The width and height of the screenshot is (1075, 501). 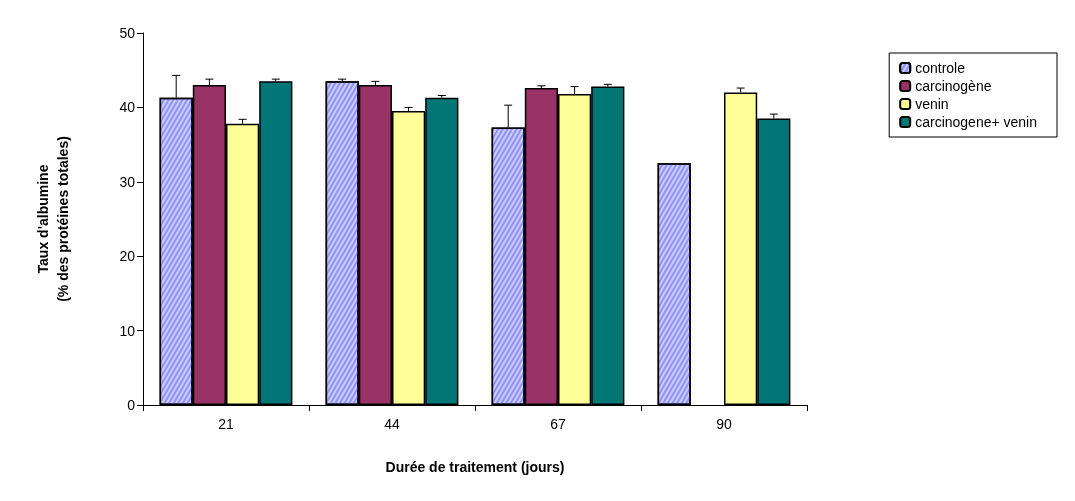 What do you see at coordinates (953, 86) in the screenshot?
I see `legend-label: carcinogène` at bounding box center [953, 86].